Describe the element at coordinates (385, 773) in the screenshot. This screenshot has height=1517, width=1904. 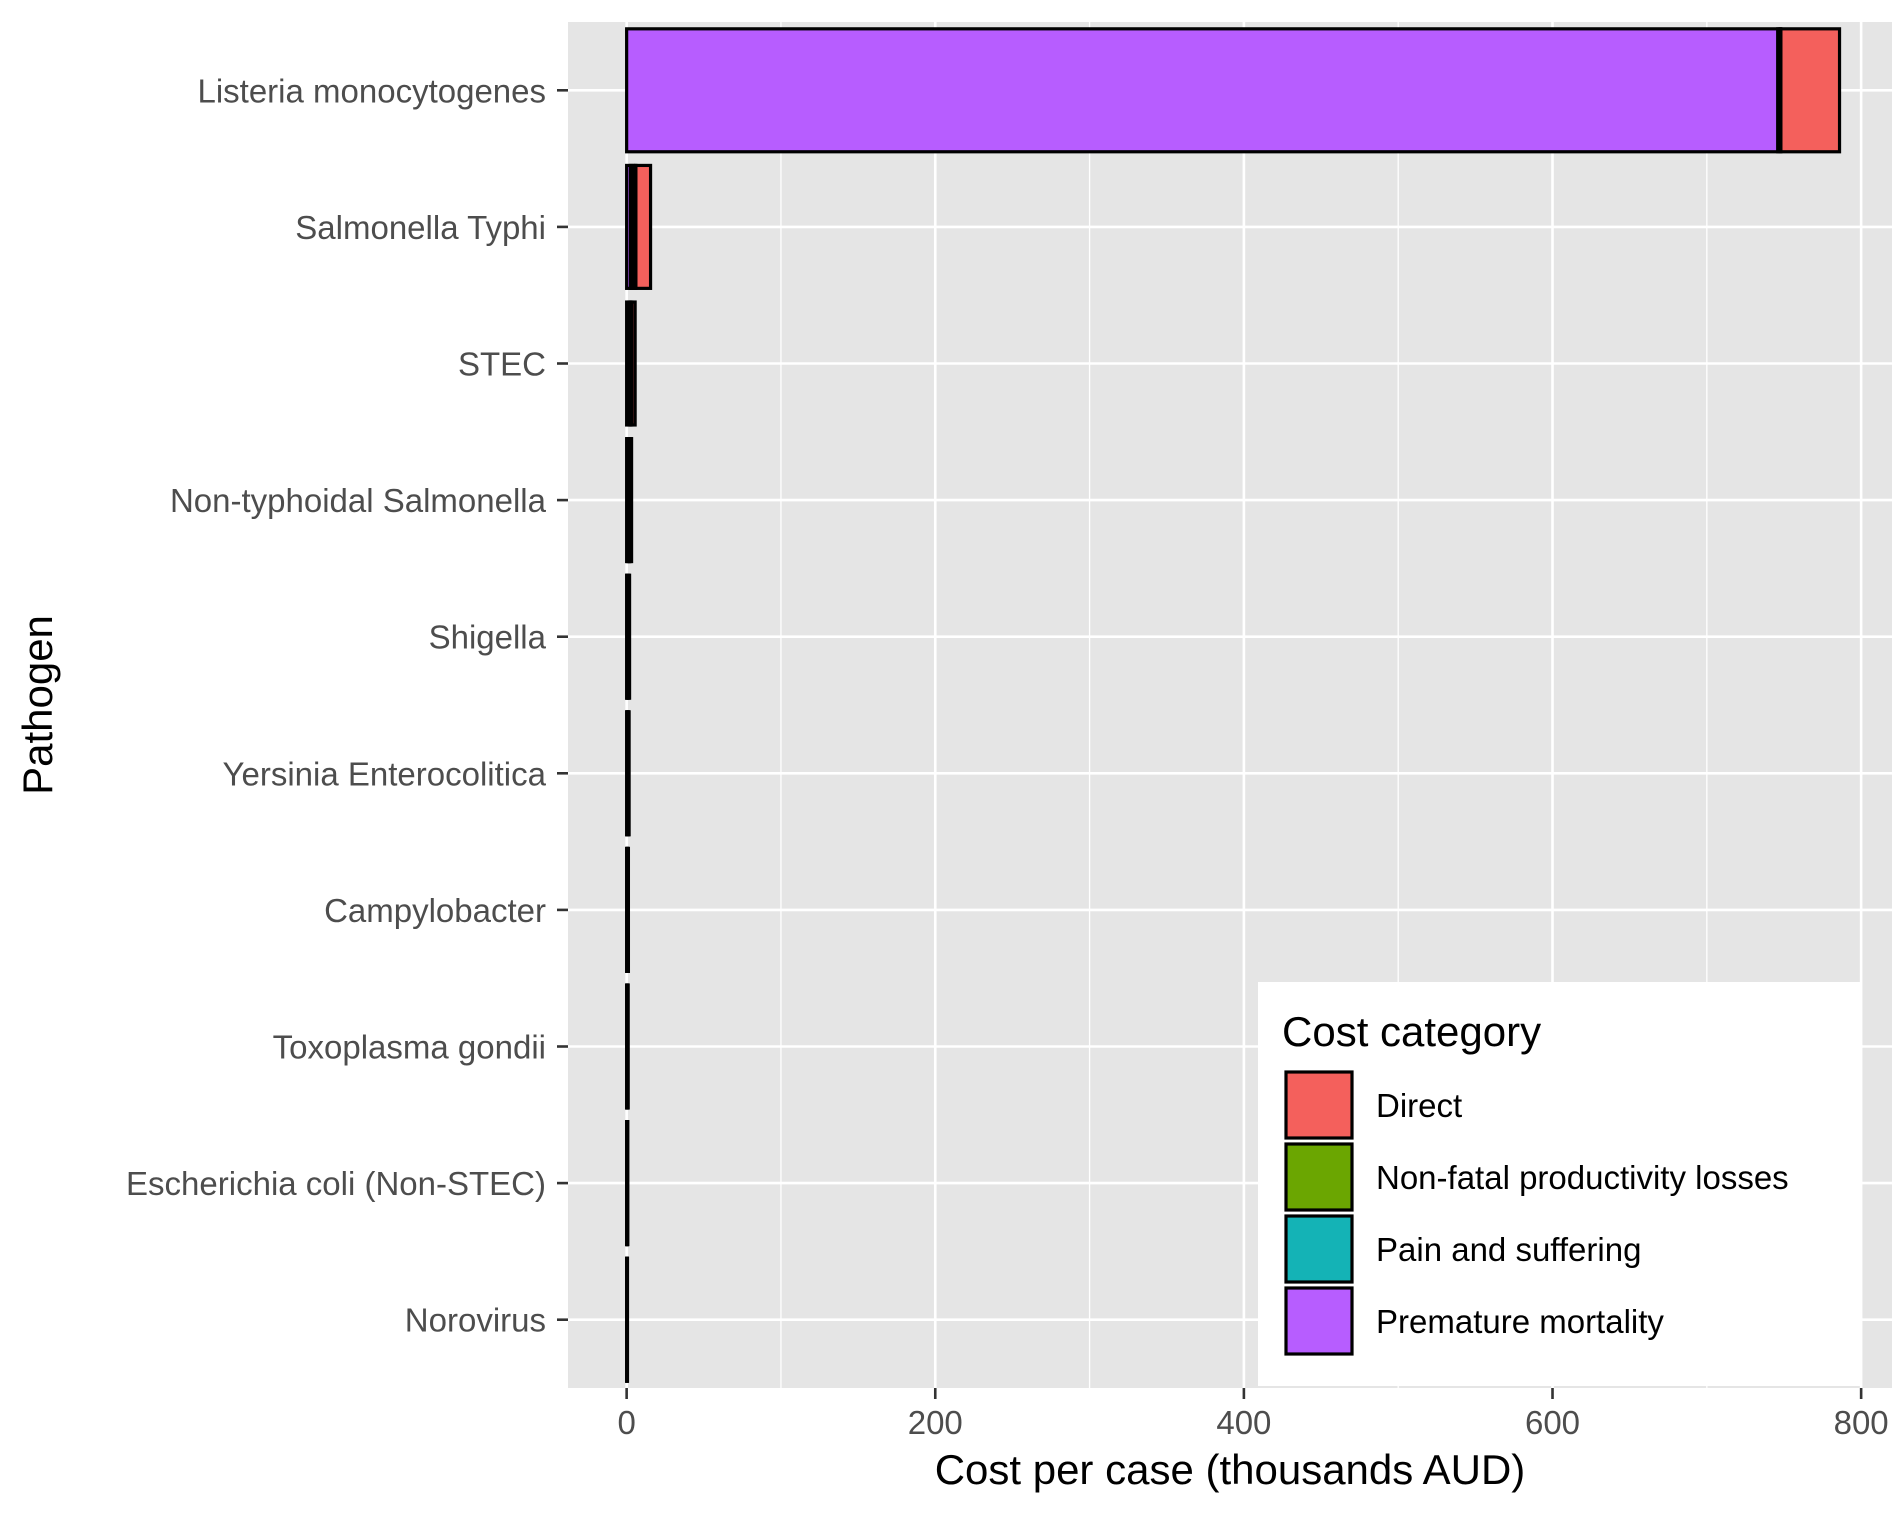
I see `y-tick-label: Yersinia Enterocolitica` at that location.